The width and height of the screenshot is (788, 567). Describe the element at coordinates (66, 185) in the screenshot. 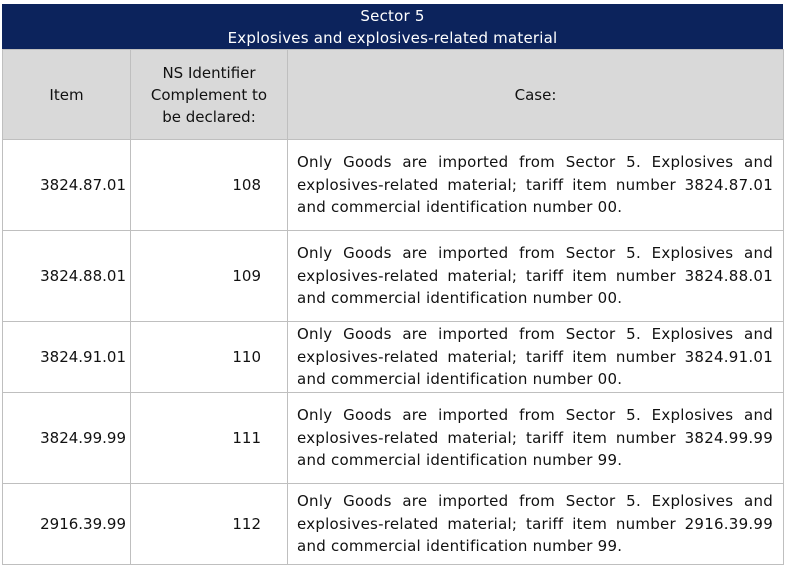

I see `item-cell: 3824.87.01` at that location.